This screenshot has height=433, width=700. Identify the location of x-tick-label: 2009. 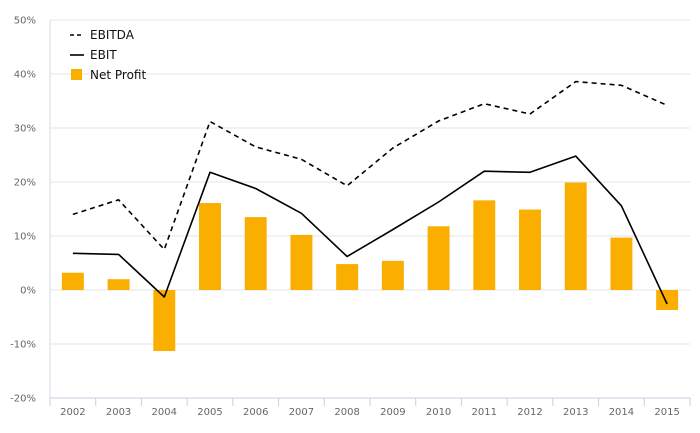
(392, 412).